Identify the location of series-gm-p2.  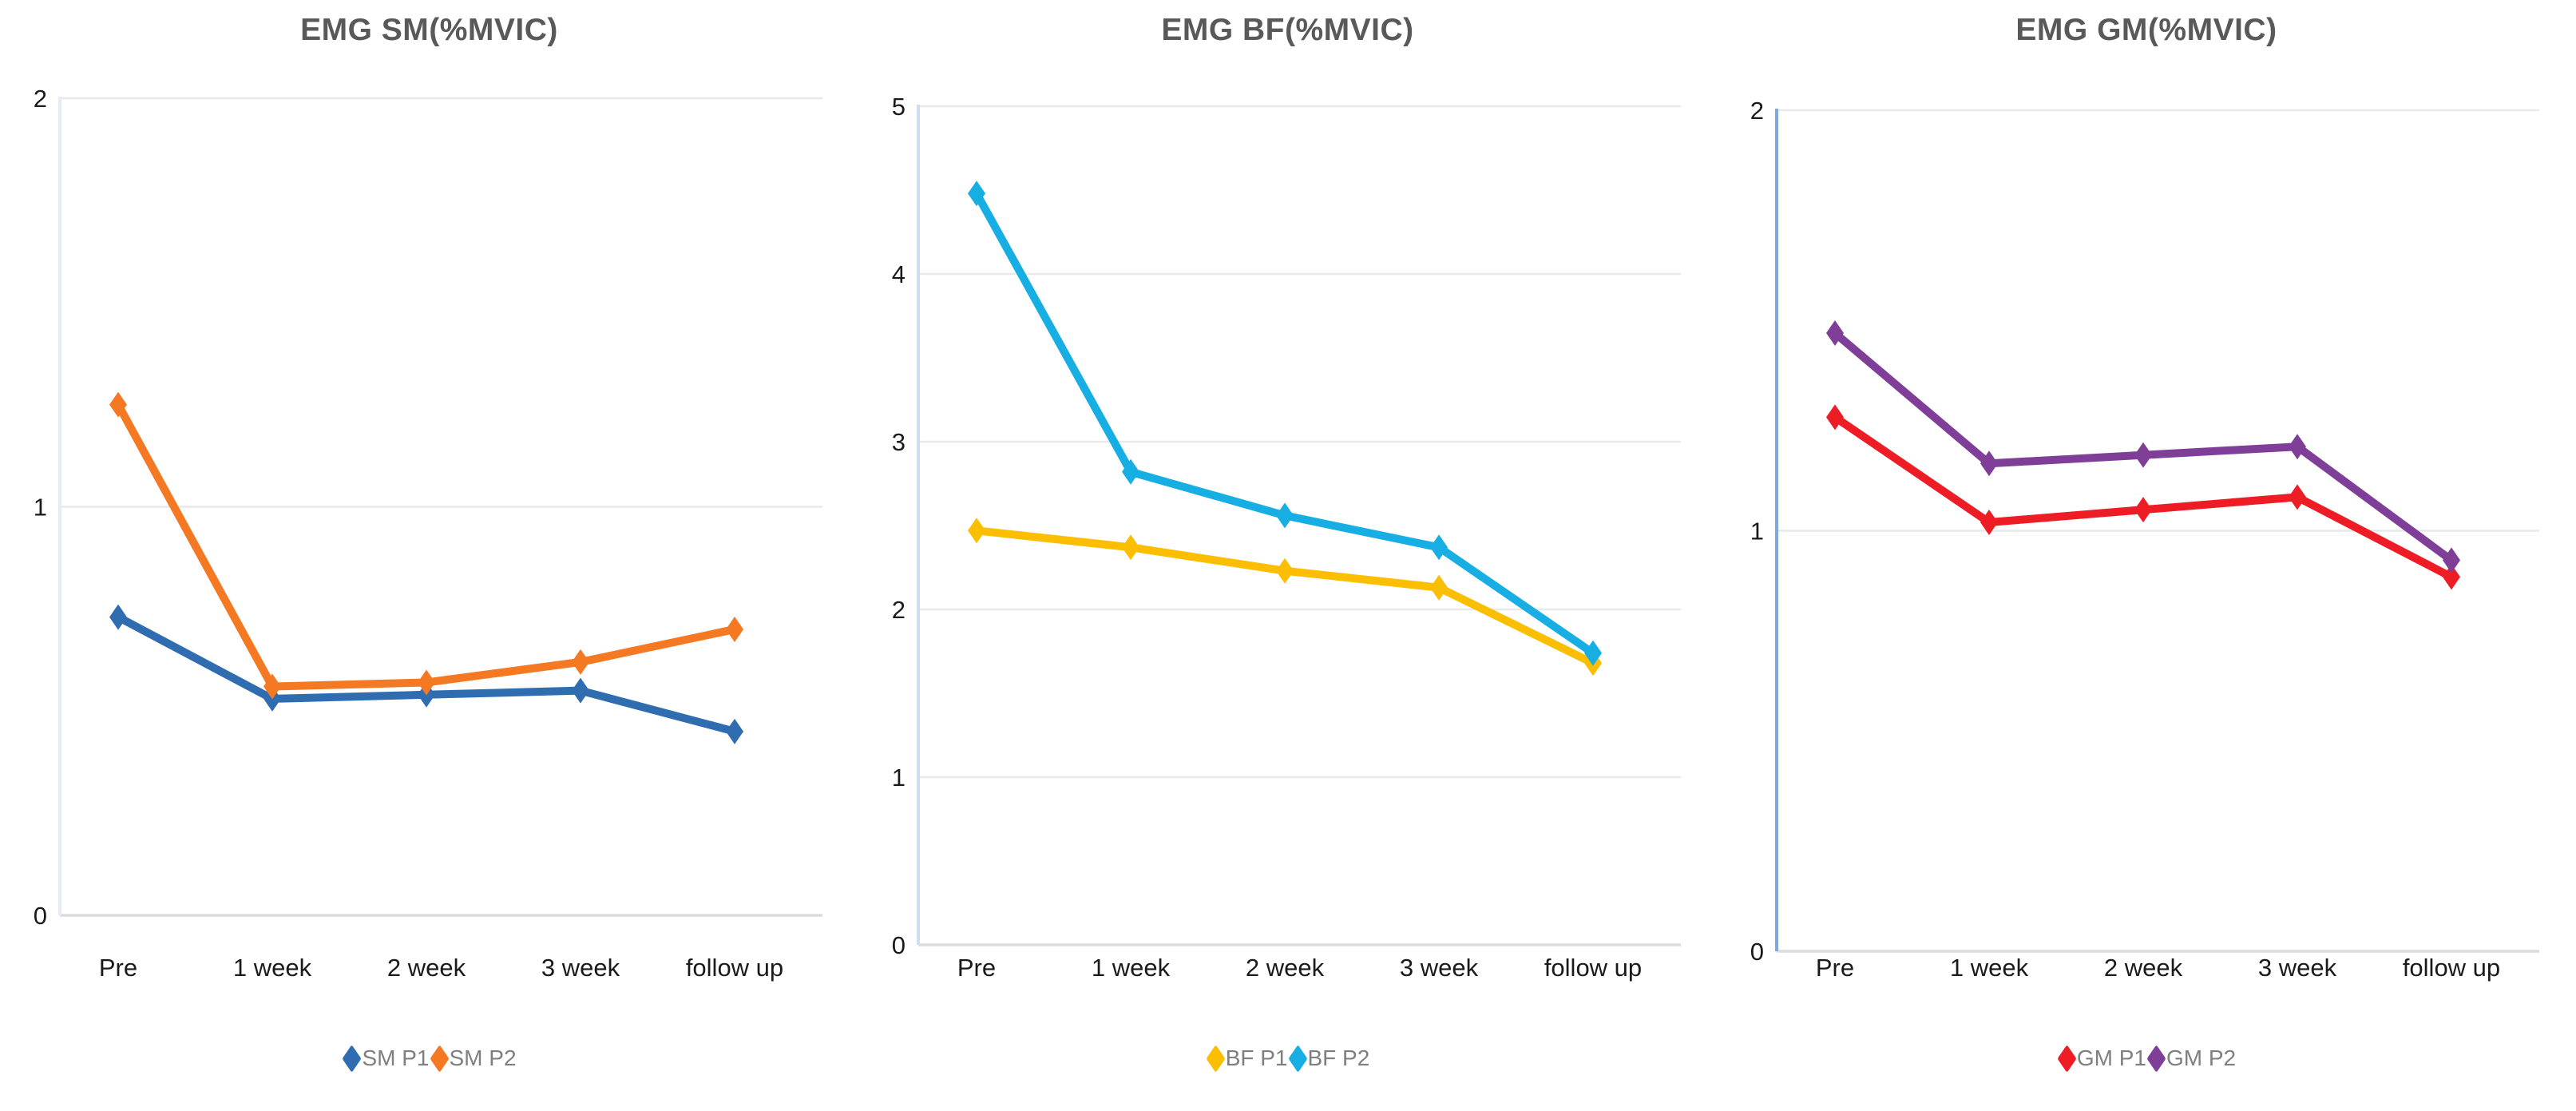
(2143, 446).